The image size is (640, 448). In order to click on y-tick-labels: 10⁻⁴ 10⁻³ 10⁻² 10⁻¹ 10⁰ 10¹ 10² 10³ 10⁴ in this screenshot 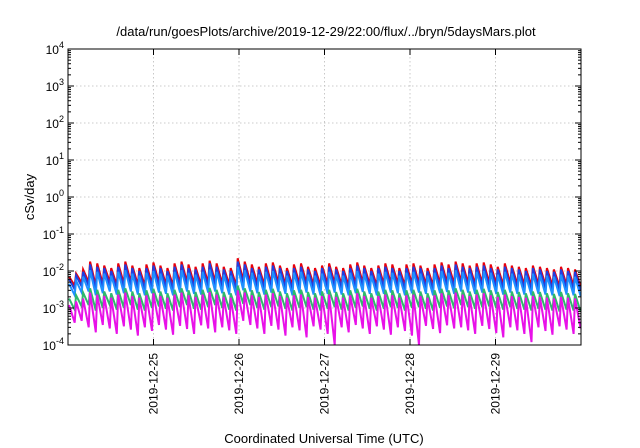, I will do `click(53, 196)`.